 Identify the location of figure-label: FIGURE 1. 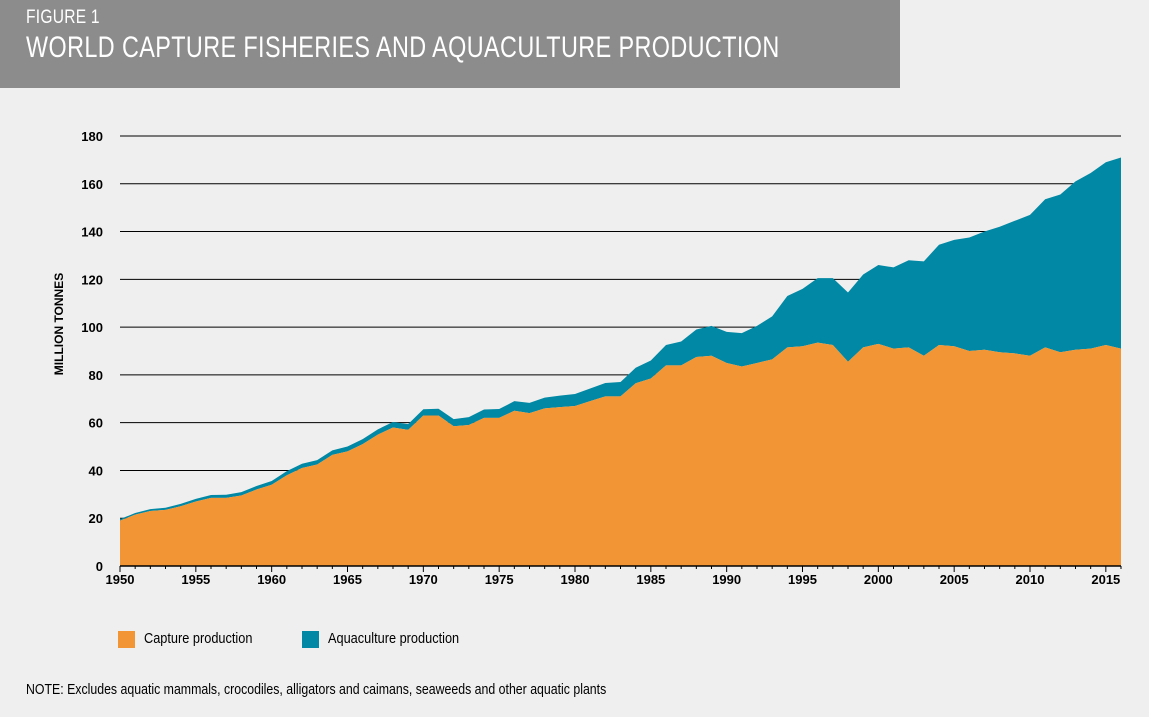
(63, 17).